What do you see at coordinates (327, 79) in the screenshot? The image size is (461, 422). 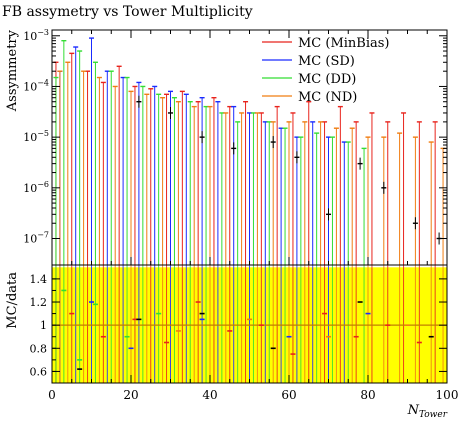 I see `legend-label: MC (DD)` at bounding box center [327, 79].